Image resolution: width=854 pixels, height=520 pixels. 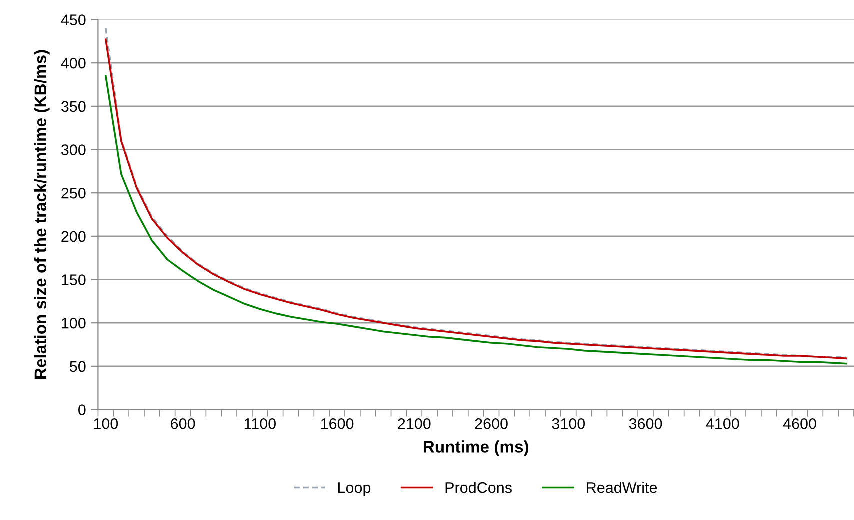 I want to click on x-axis-title: Runtime (ms), so click(x=476, y=448).